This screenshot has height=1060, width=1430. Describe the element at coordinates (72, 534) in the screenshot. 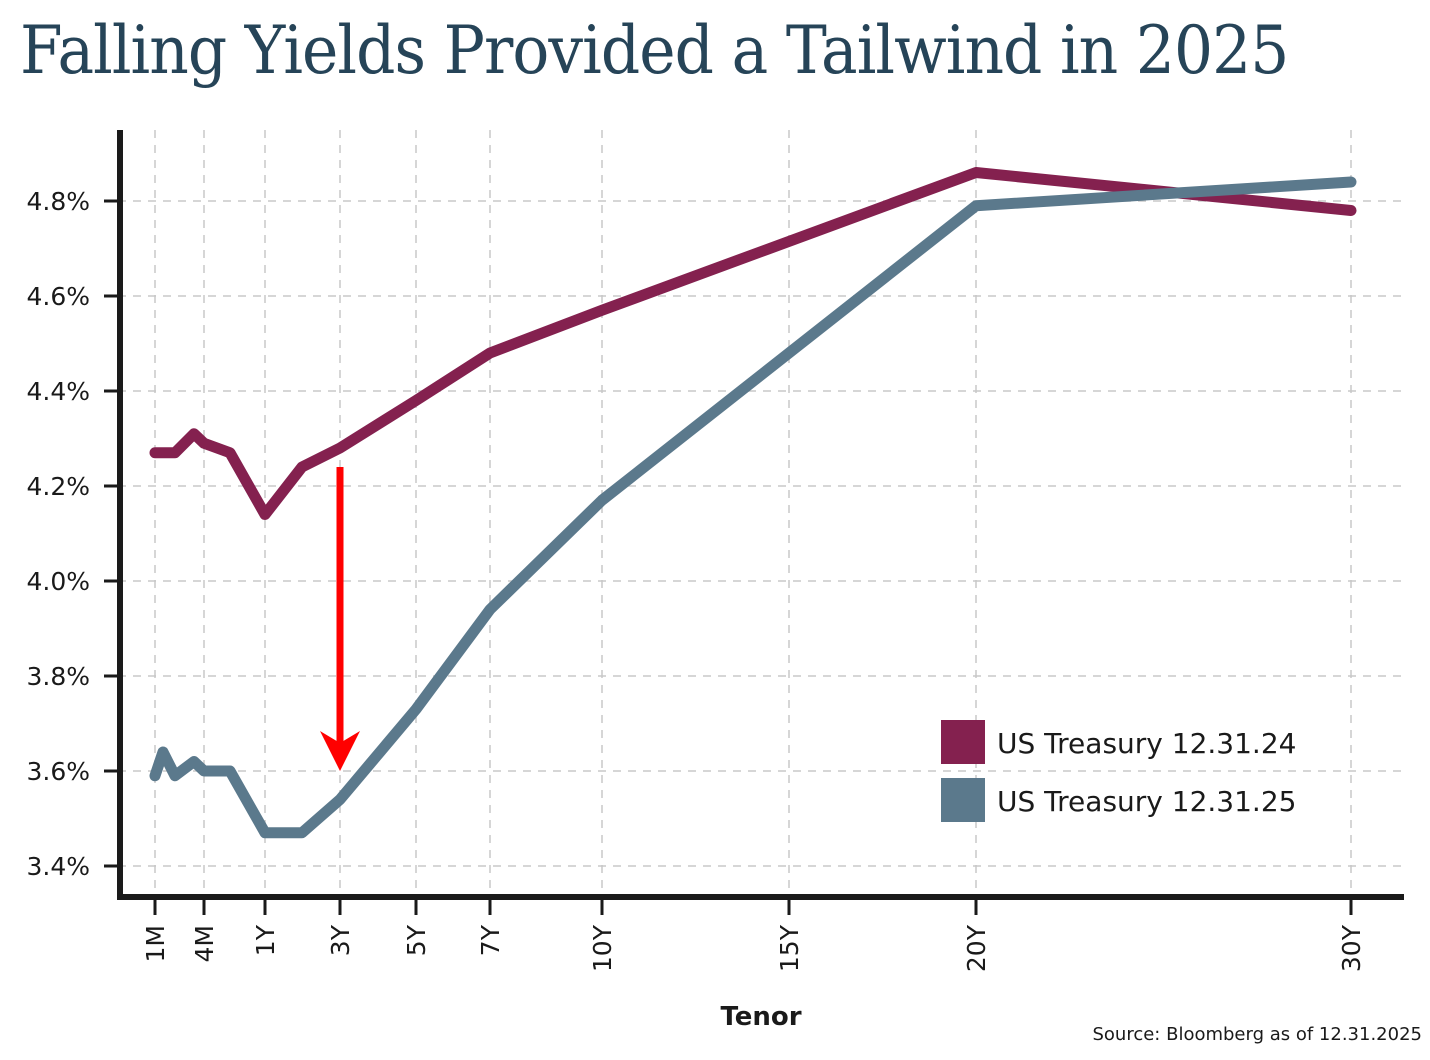

I see `y-tick-labels: 3.4% 3.6% 3.8% 4.0% 4.2% 4.4% 4.6% 4.8%` at that location.